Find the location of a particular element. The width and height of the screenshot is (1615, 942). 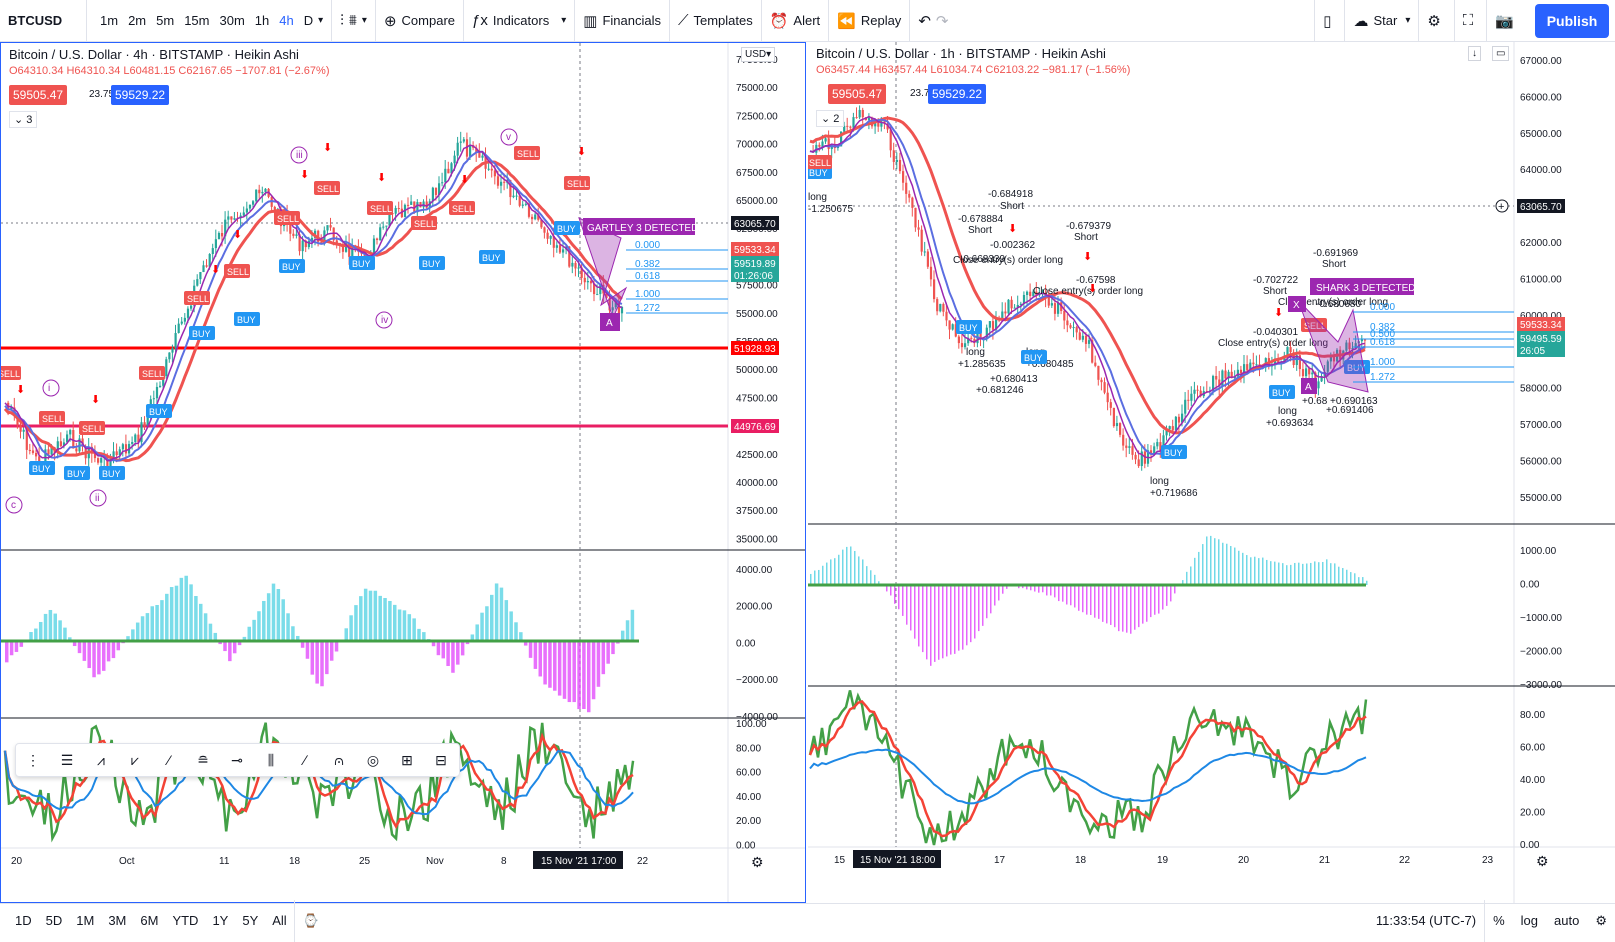

elliott-wave-icon: ⩗ is located at coordinates (135, 760).